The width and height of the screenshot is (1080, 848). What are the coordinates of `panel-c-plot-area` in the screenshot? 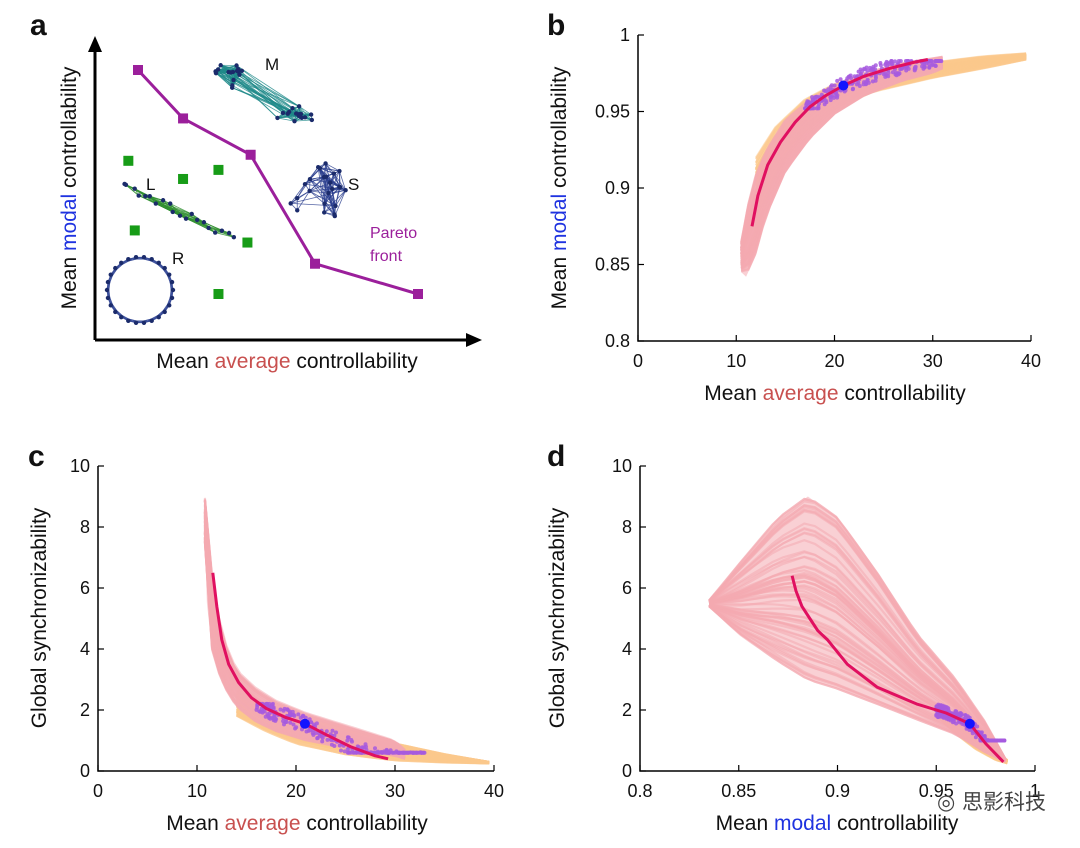 It's located at (346, 630).